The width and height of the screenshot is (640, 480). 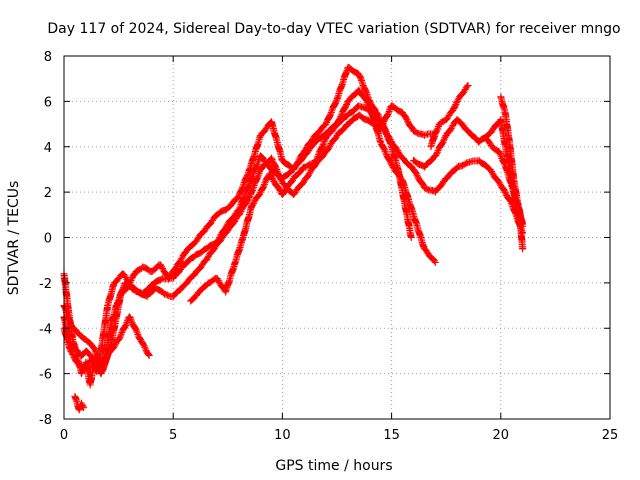 I want to click on y-tick-label: -8, so click(x=45, y=420).